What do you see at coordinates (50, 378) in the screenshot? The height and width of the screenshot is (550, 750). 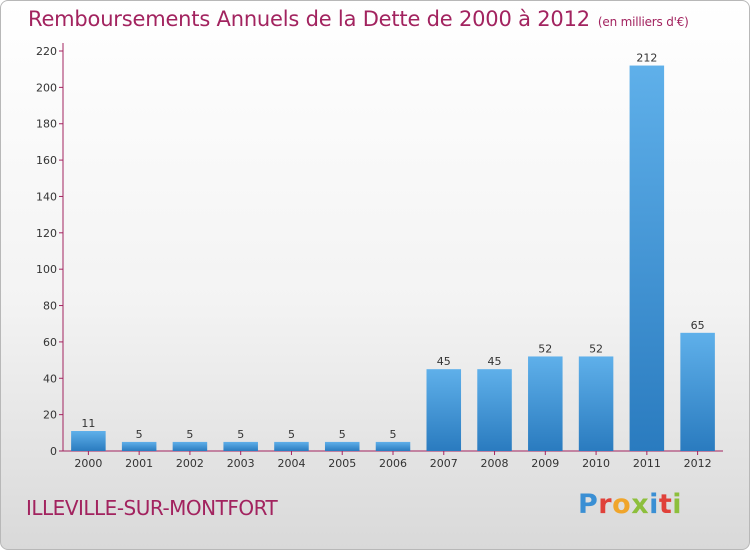 I see `y-tick-label: 40` at bounding box center [50, 378].